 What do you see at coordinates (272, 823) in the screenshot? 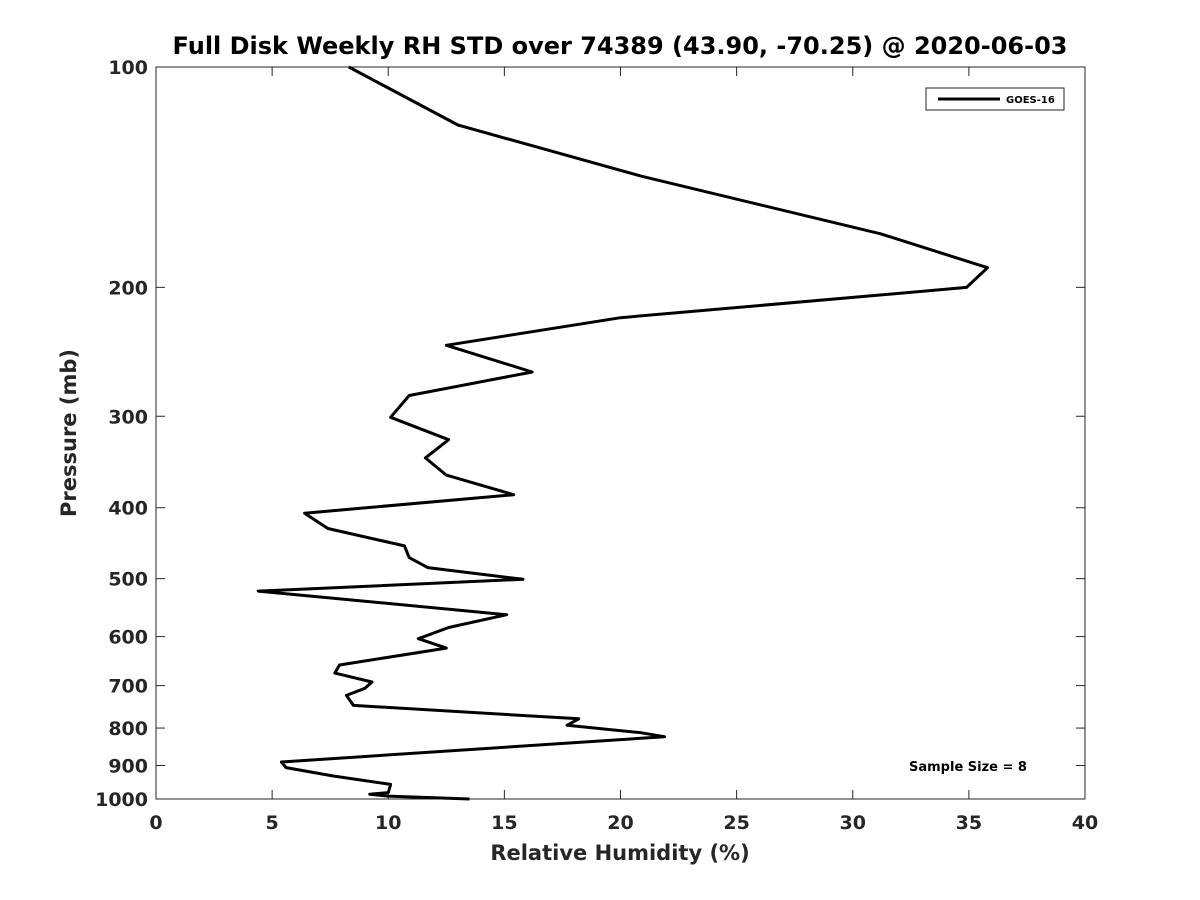
I see `x-tick-label: 5` at bounding box center [272, 823].